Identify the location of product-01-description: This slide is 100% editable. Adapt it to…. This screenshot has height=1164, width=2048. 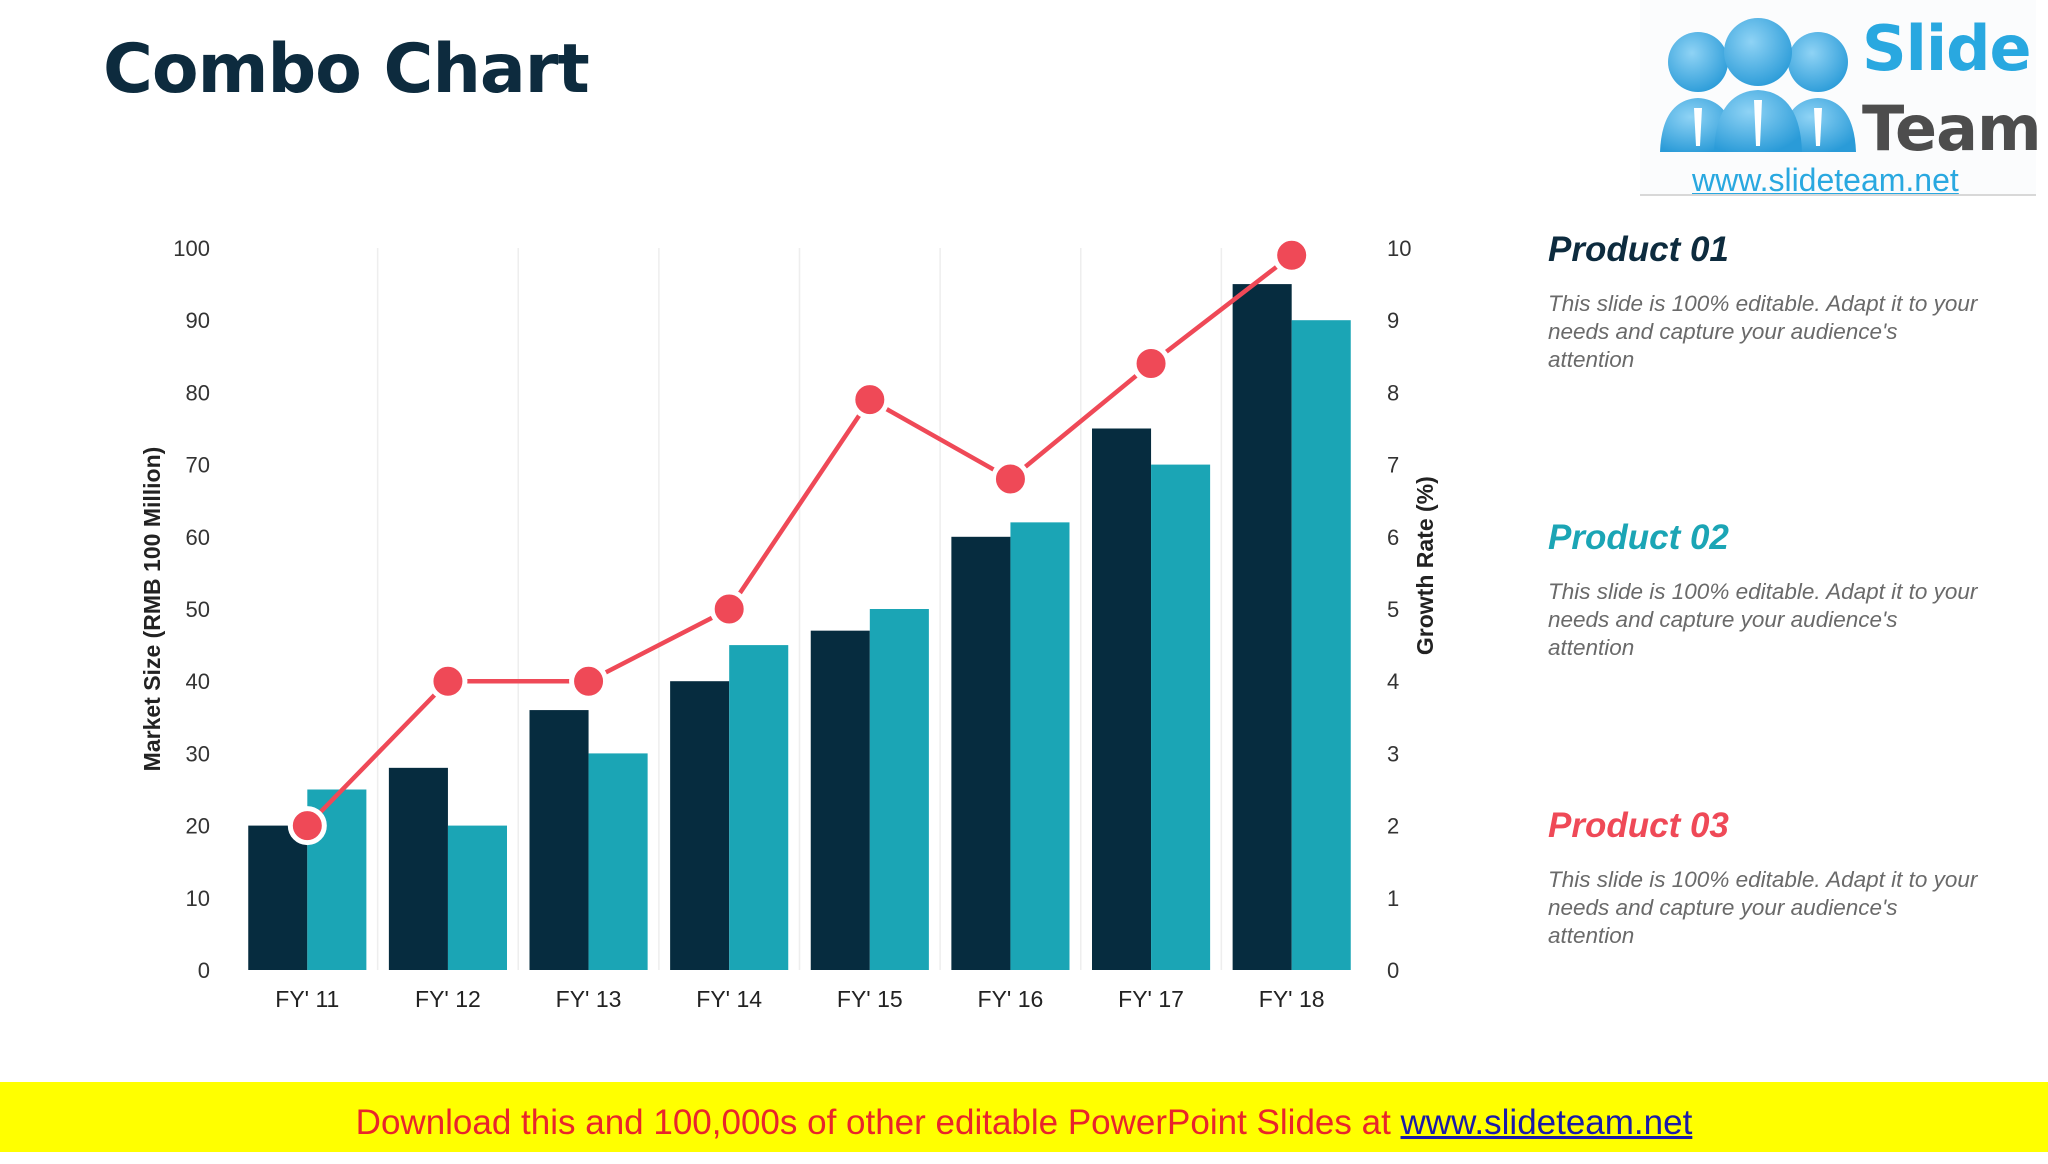
(1763, 331).